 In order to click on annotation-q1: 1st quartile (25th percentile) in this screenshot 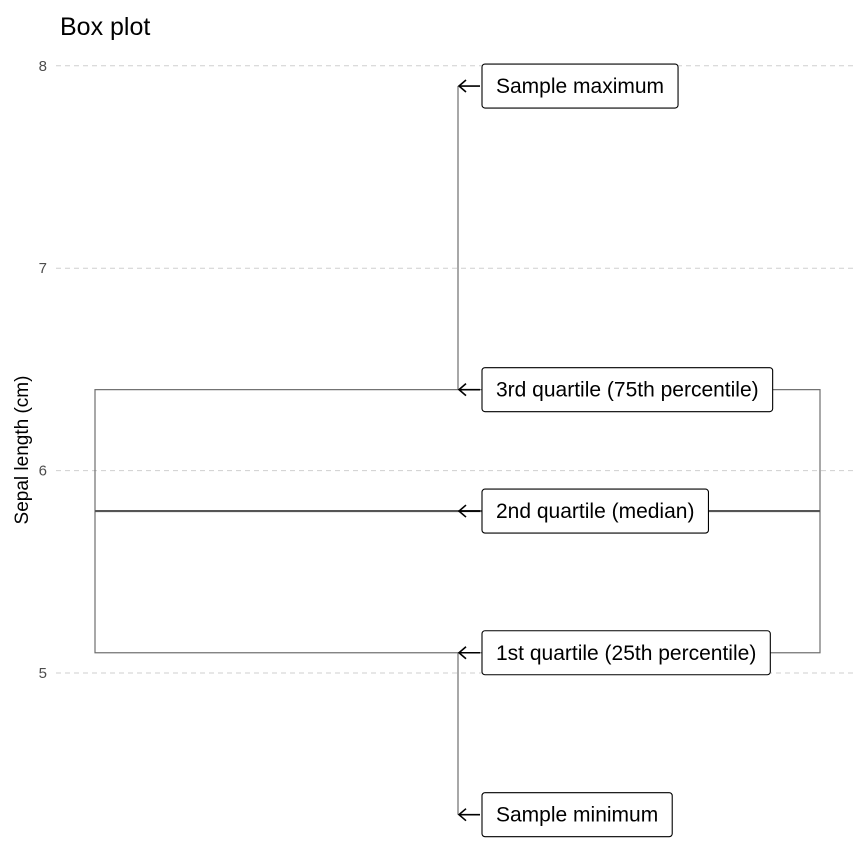, I will do `click(614, 653)`.